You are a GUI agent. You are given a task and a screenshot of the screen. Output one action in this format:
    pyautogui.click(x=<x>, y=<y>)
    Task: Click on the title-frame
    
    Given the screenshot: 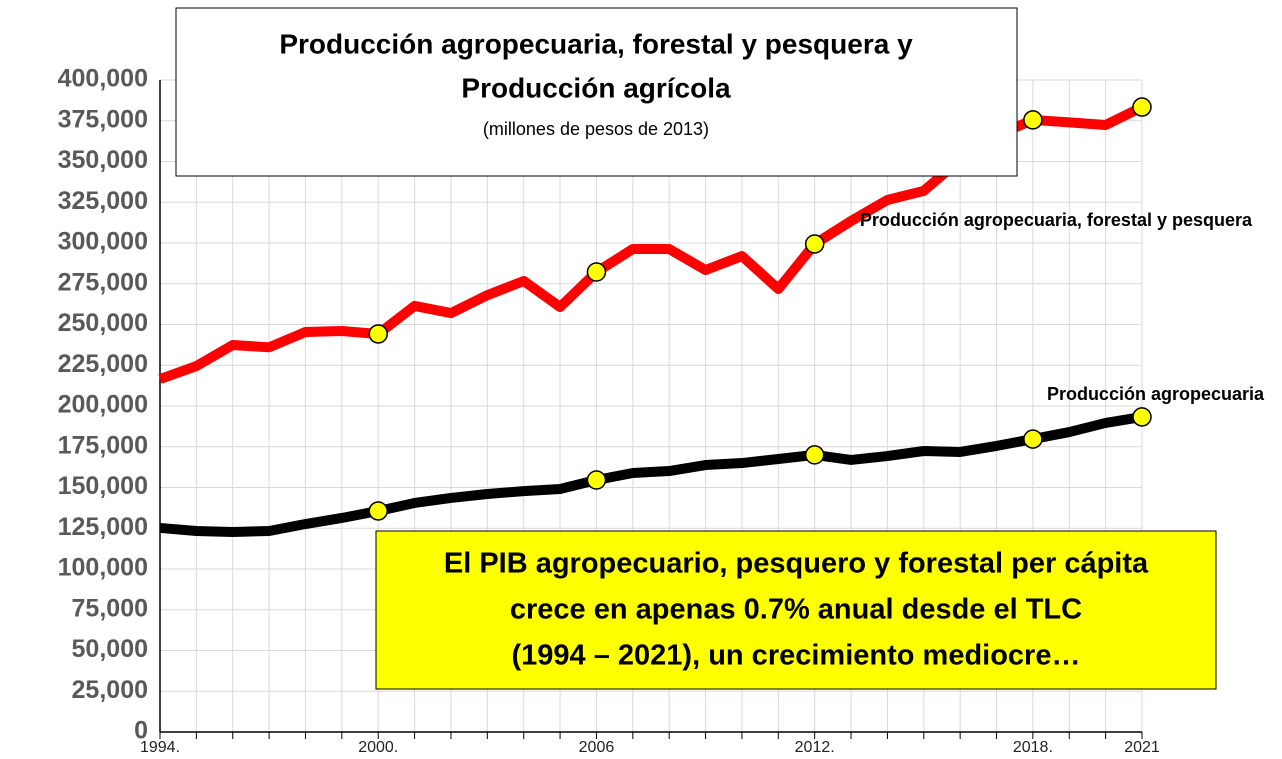 What is the action you would take?
    pyautogui.click(x=596, y=92)
    